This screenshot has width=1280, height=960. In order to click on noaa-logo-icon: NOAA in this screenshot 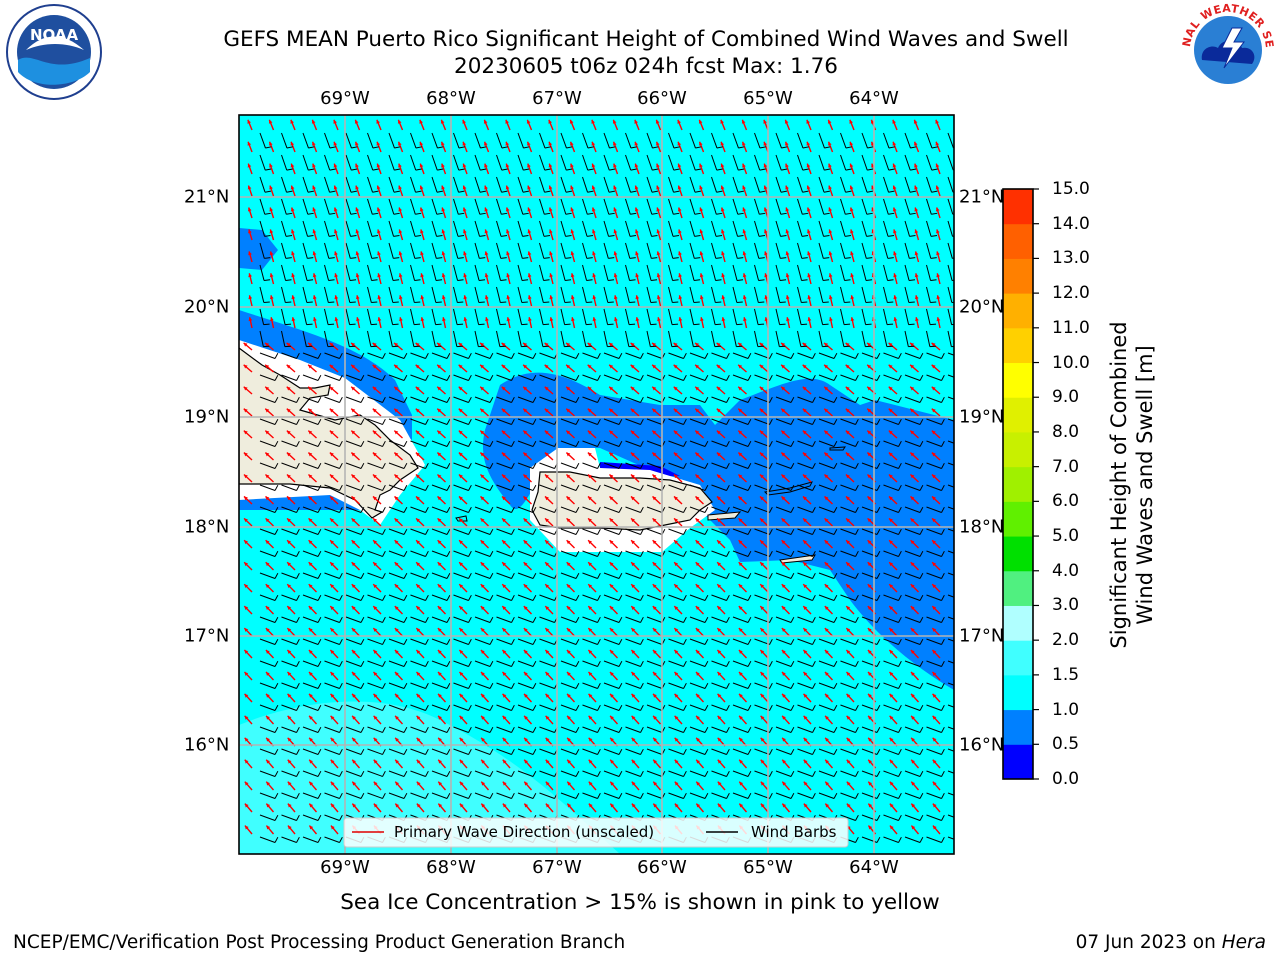, I will do `click(54, 52)`.